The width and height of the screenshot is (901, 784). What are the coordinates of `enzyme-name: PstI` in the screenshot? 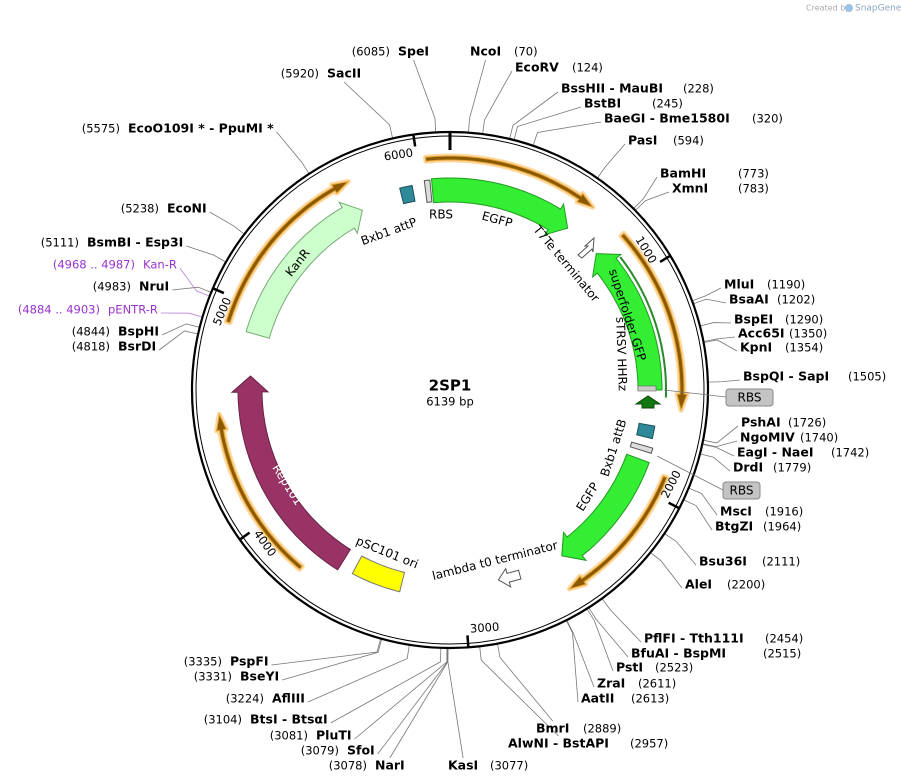 It's located at (629, 667).